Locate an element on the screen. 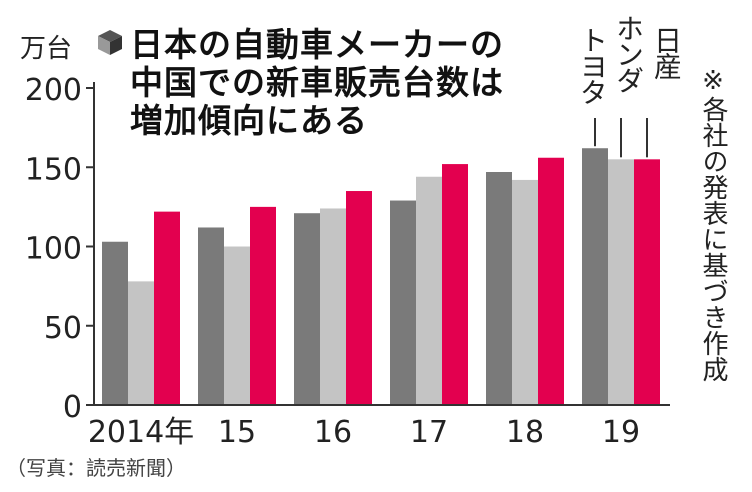 This screenshot has height=492, width=752. y-tick-label: 50 is located at coordinates (63, 328).